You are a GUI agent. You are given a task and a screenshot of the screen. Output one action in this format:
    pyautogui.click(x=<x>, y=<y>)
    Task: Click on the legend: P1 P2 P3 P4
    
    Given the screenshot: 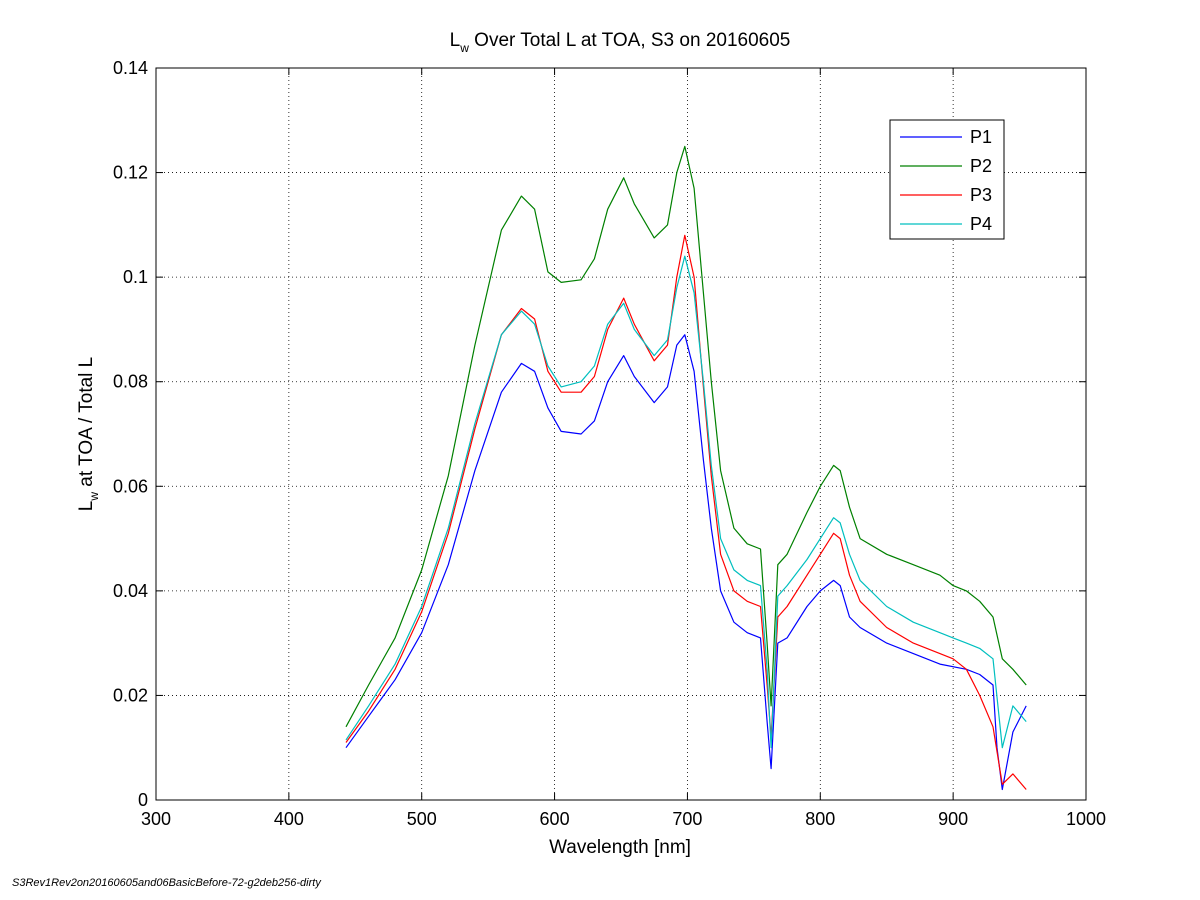 What is the action you would take?
    pyautogui.click(x=947, y=179)
    